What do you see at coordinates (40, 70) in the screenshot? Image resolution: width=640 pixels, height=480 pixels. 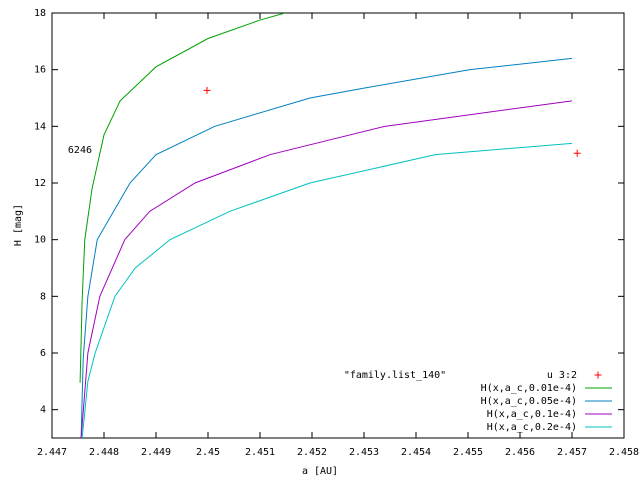 I see `y-tick-label: 16` at bounding box center [40, 70].